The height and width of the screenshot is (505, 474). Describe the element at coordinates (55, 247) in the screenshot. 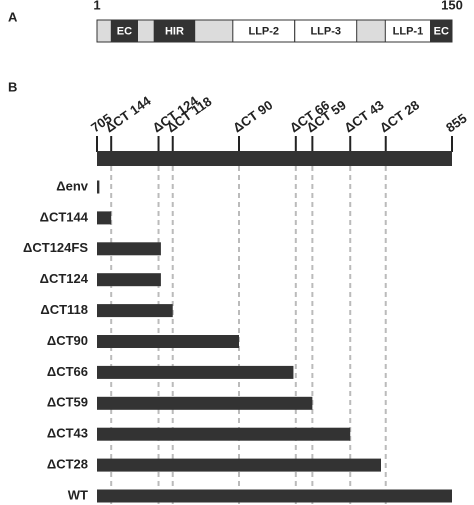

I see `construct-label: ΔCT124FS` at that location.